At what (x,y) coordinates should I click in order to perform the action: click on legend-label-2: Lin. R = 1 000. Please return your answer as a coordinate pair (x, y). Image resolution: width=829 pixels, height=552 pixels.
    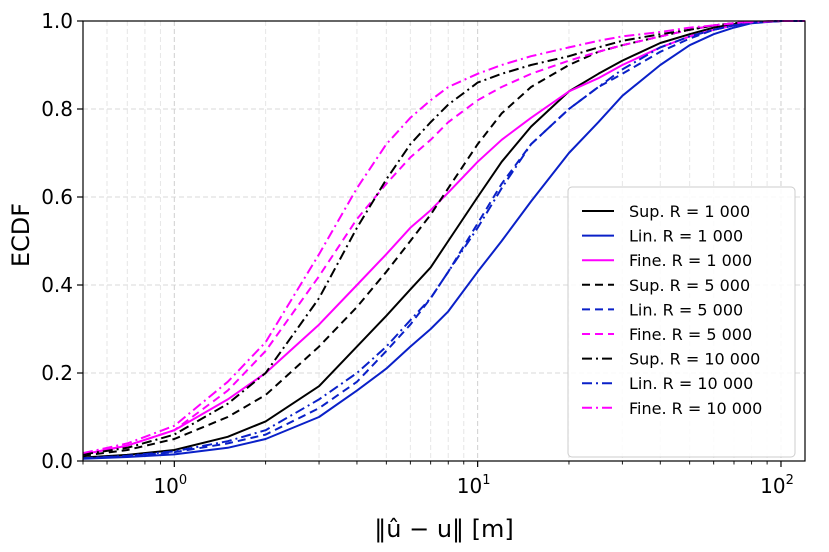
    Looking at the image, I should click on (686, 236).